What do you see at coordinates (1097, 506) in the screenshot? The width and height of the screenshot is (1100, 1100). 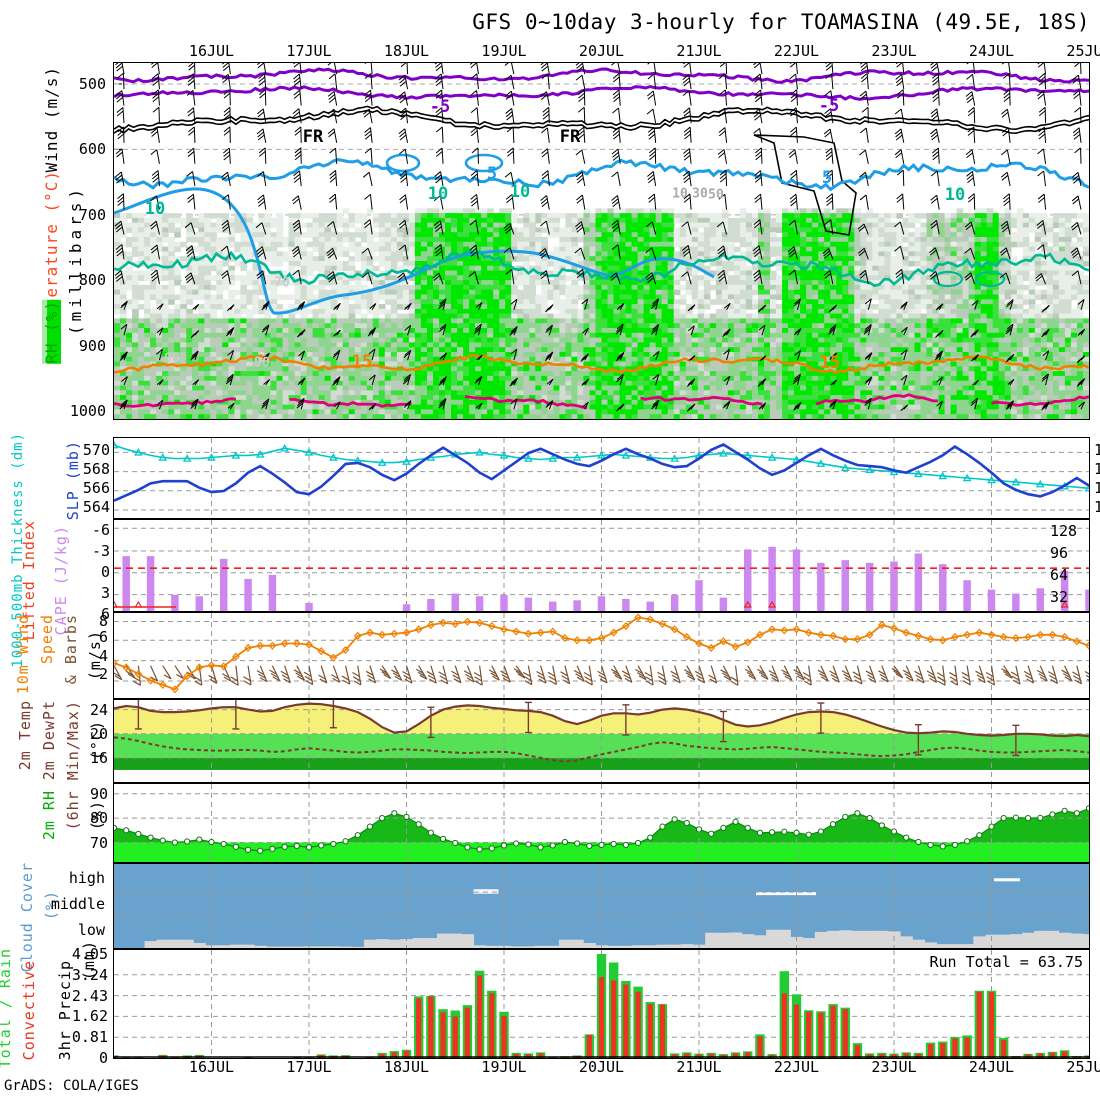 I see `slp-tick-3: 1018` at bounding box center [1097, 506].